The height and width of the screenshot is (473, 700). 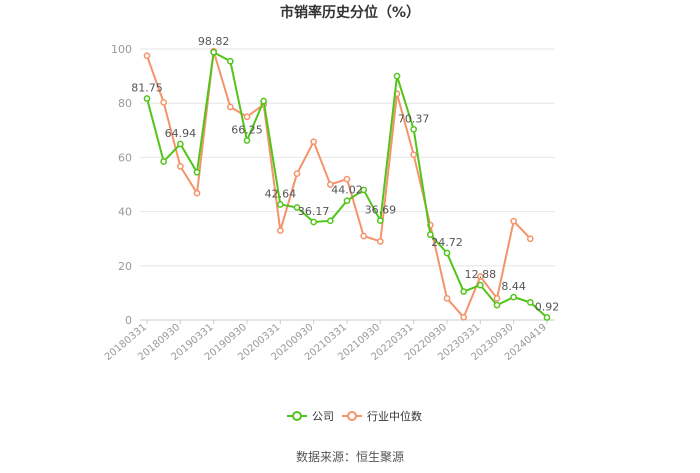 What do you see at coordinates (125, 157) in the screenshot?
I see `y-tick-label: 60` at bounding box center [125, 157].